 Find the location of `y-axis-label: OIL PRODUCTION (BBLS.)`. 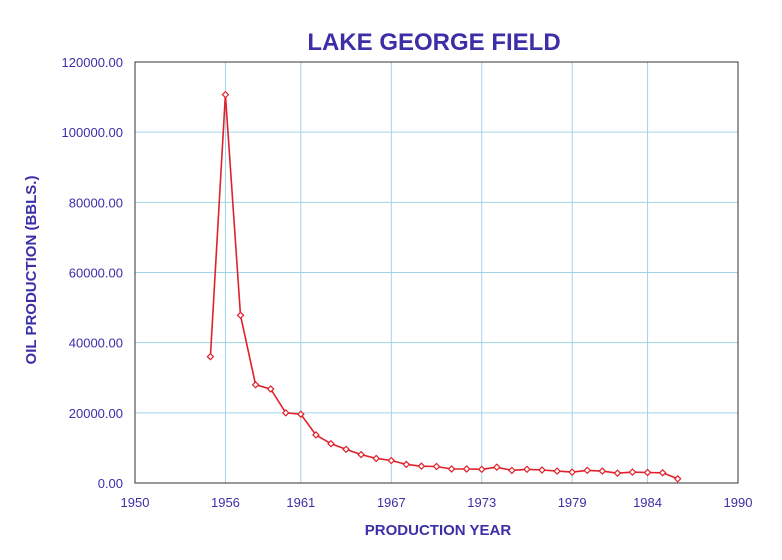

y-axis-label: OIL PRODUCTION (BBLS.) is located at coordinates (31, 270).